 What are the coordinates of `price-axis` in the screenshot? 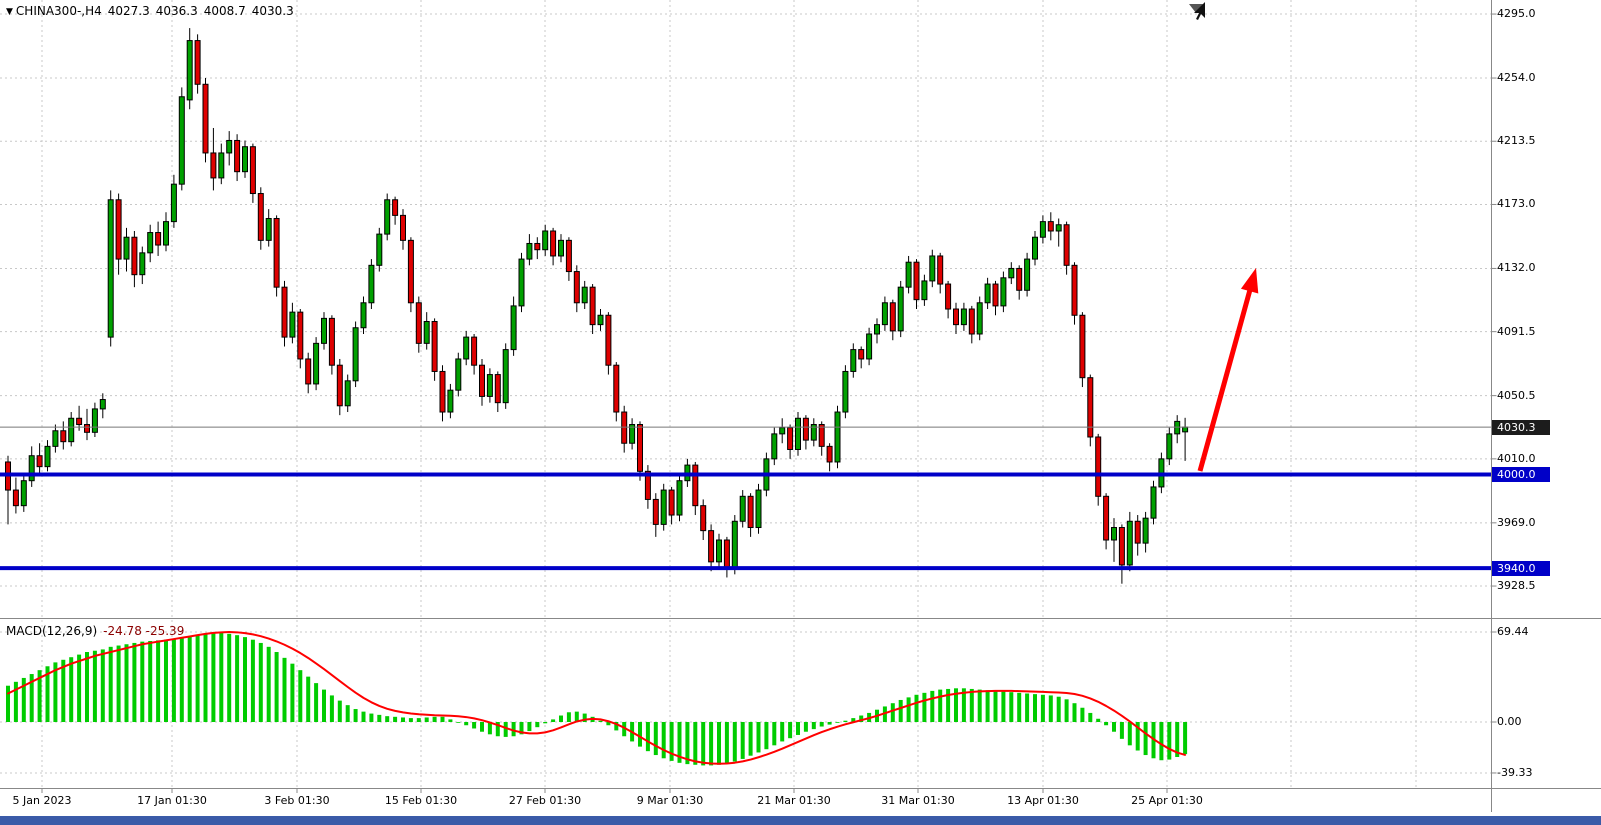 It's located at (1546, 406).